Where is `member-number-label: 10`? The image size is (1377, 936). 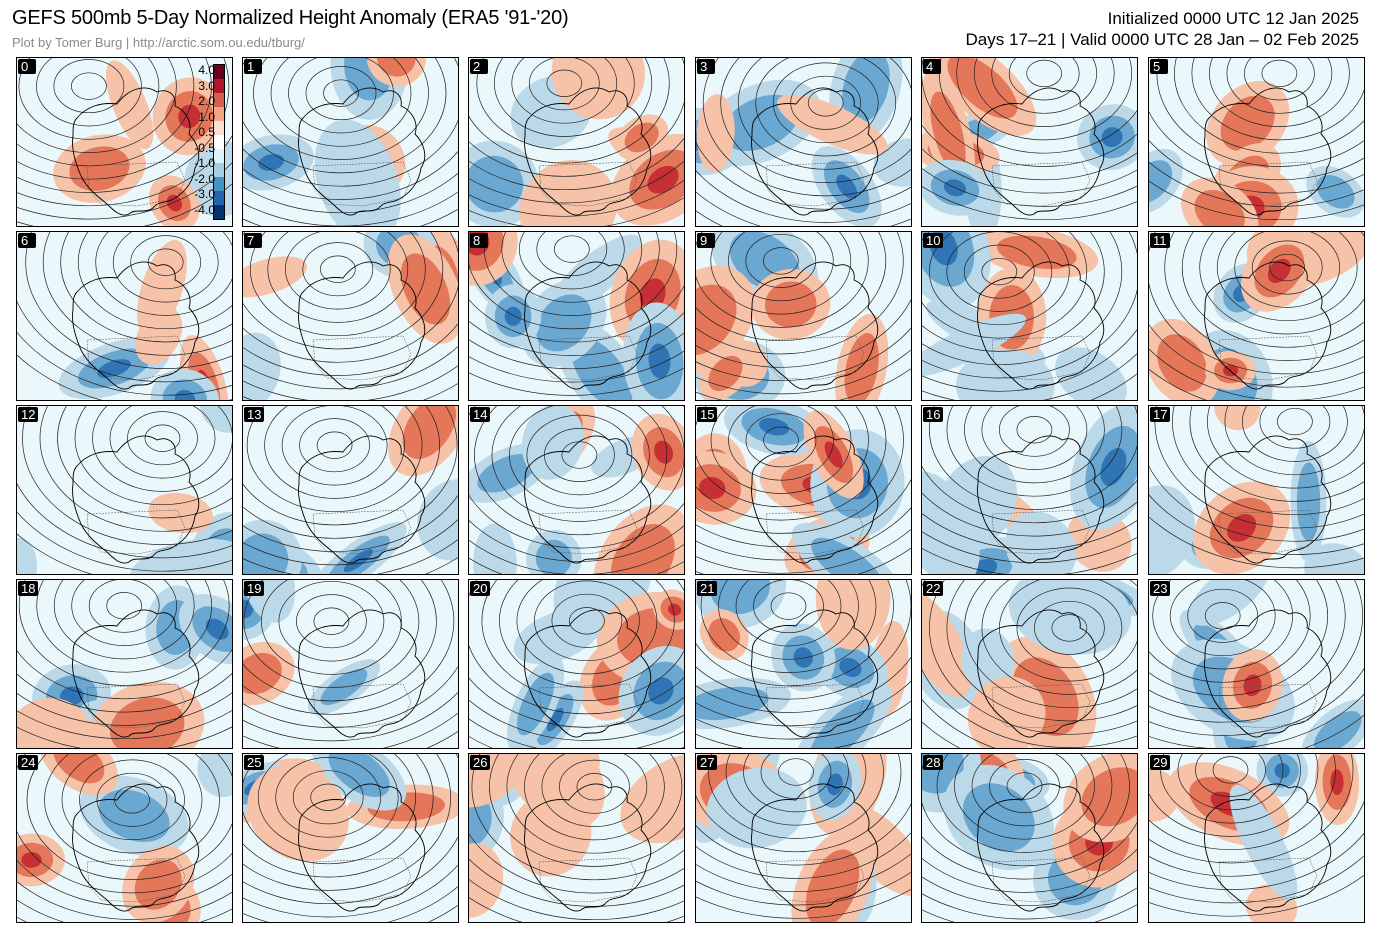
member-number-label: 10 is located at coordinates (933, 240).